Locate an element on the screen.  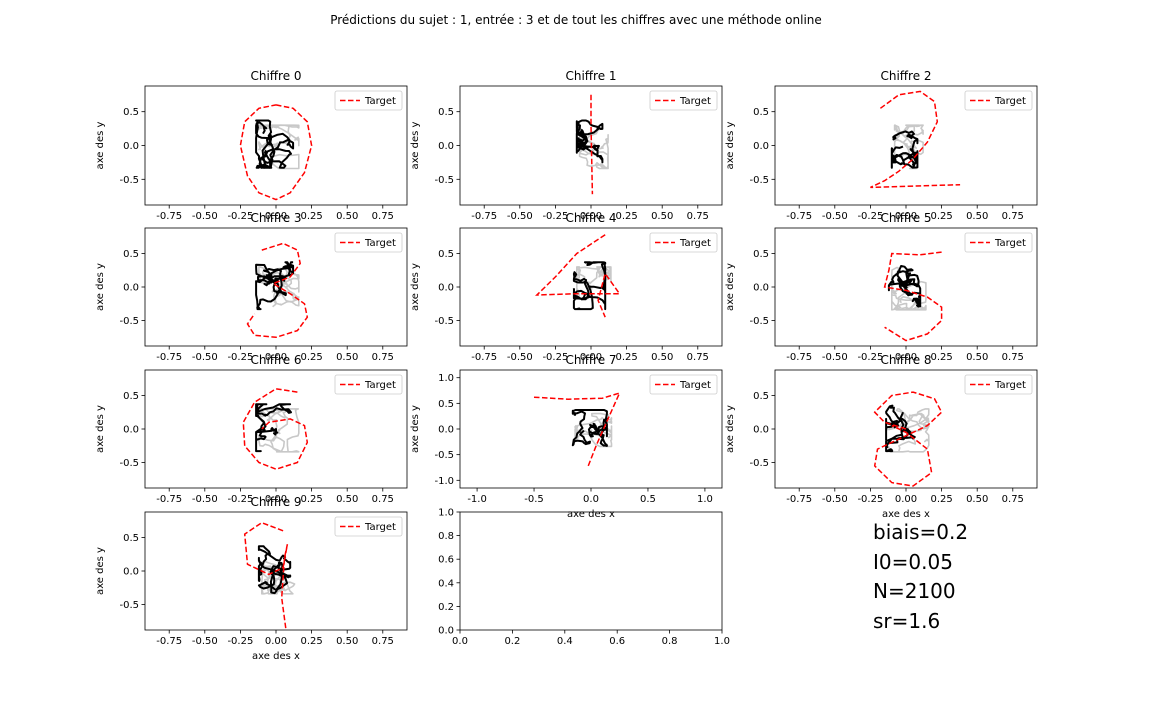
param-biais: biais=0.2 is located at coordinates (921, 532).